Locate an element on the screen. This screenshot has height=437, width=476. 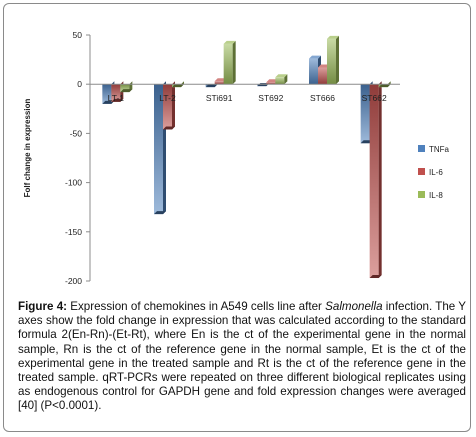
category-label: ST692 is located at coordinates (270, 98).